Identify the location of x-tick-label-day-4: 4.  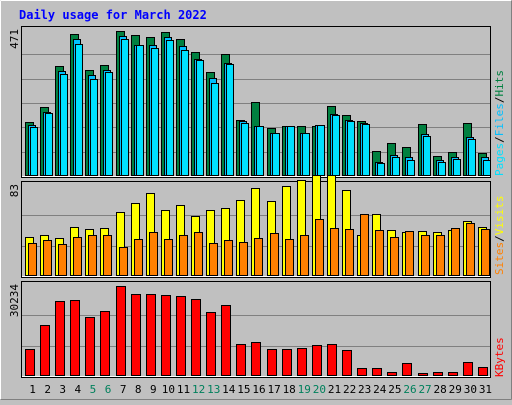
(78, 389).